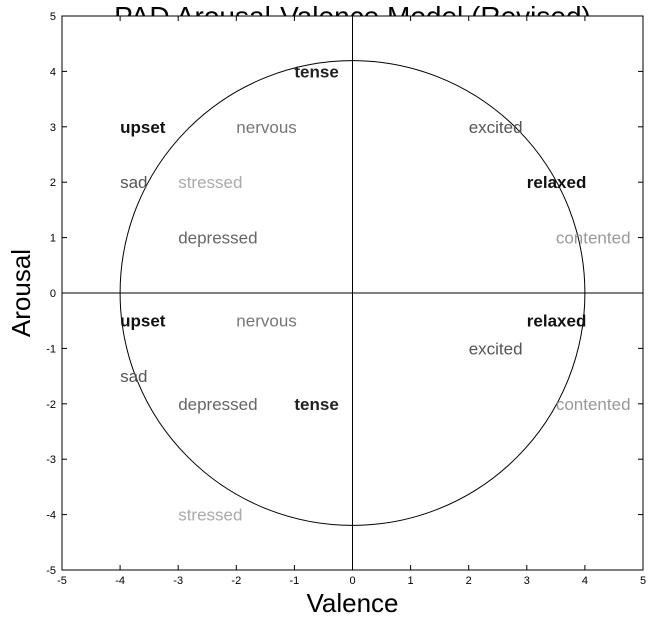 This screenshot has width=661, height=628. I want to click on x-tick-label: -3, so click(178, 581).